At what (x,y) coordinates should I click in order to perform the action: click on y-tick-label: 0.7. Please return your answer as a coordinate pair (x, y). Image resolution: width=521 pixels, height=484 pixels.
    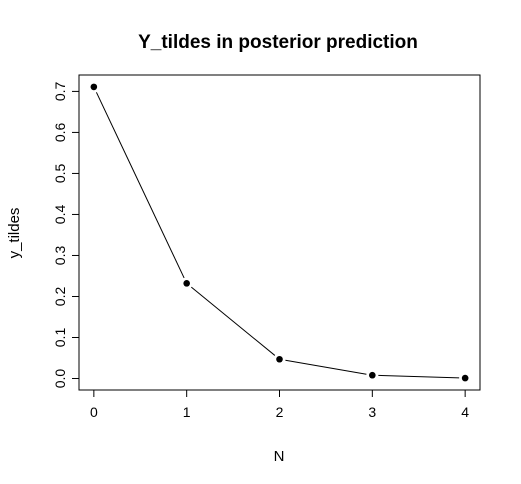
    Looking at the image, I should click on (60, 91).